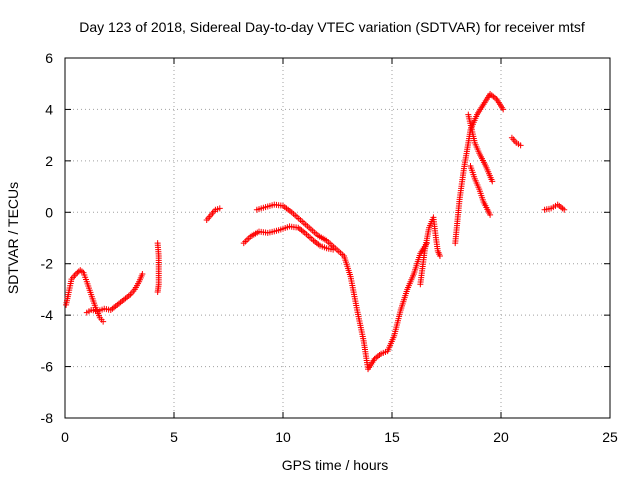 The image size is (640, 480). Describe the element at coordinates (335, 465) in the screenshot. I see `x-axis-label: GPS time / hours` at that location.